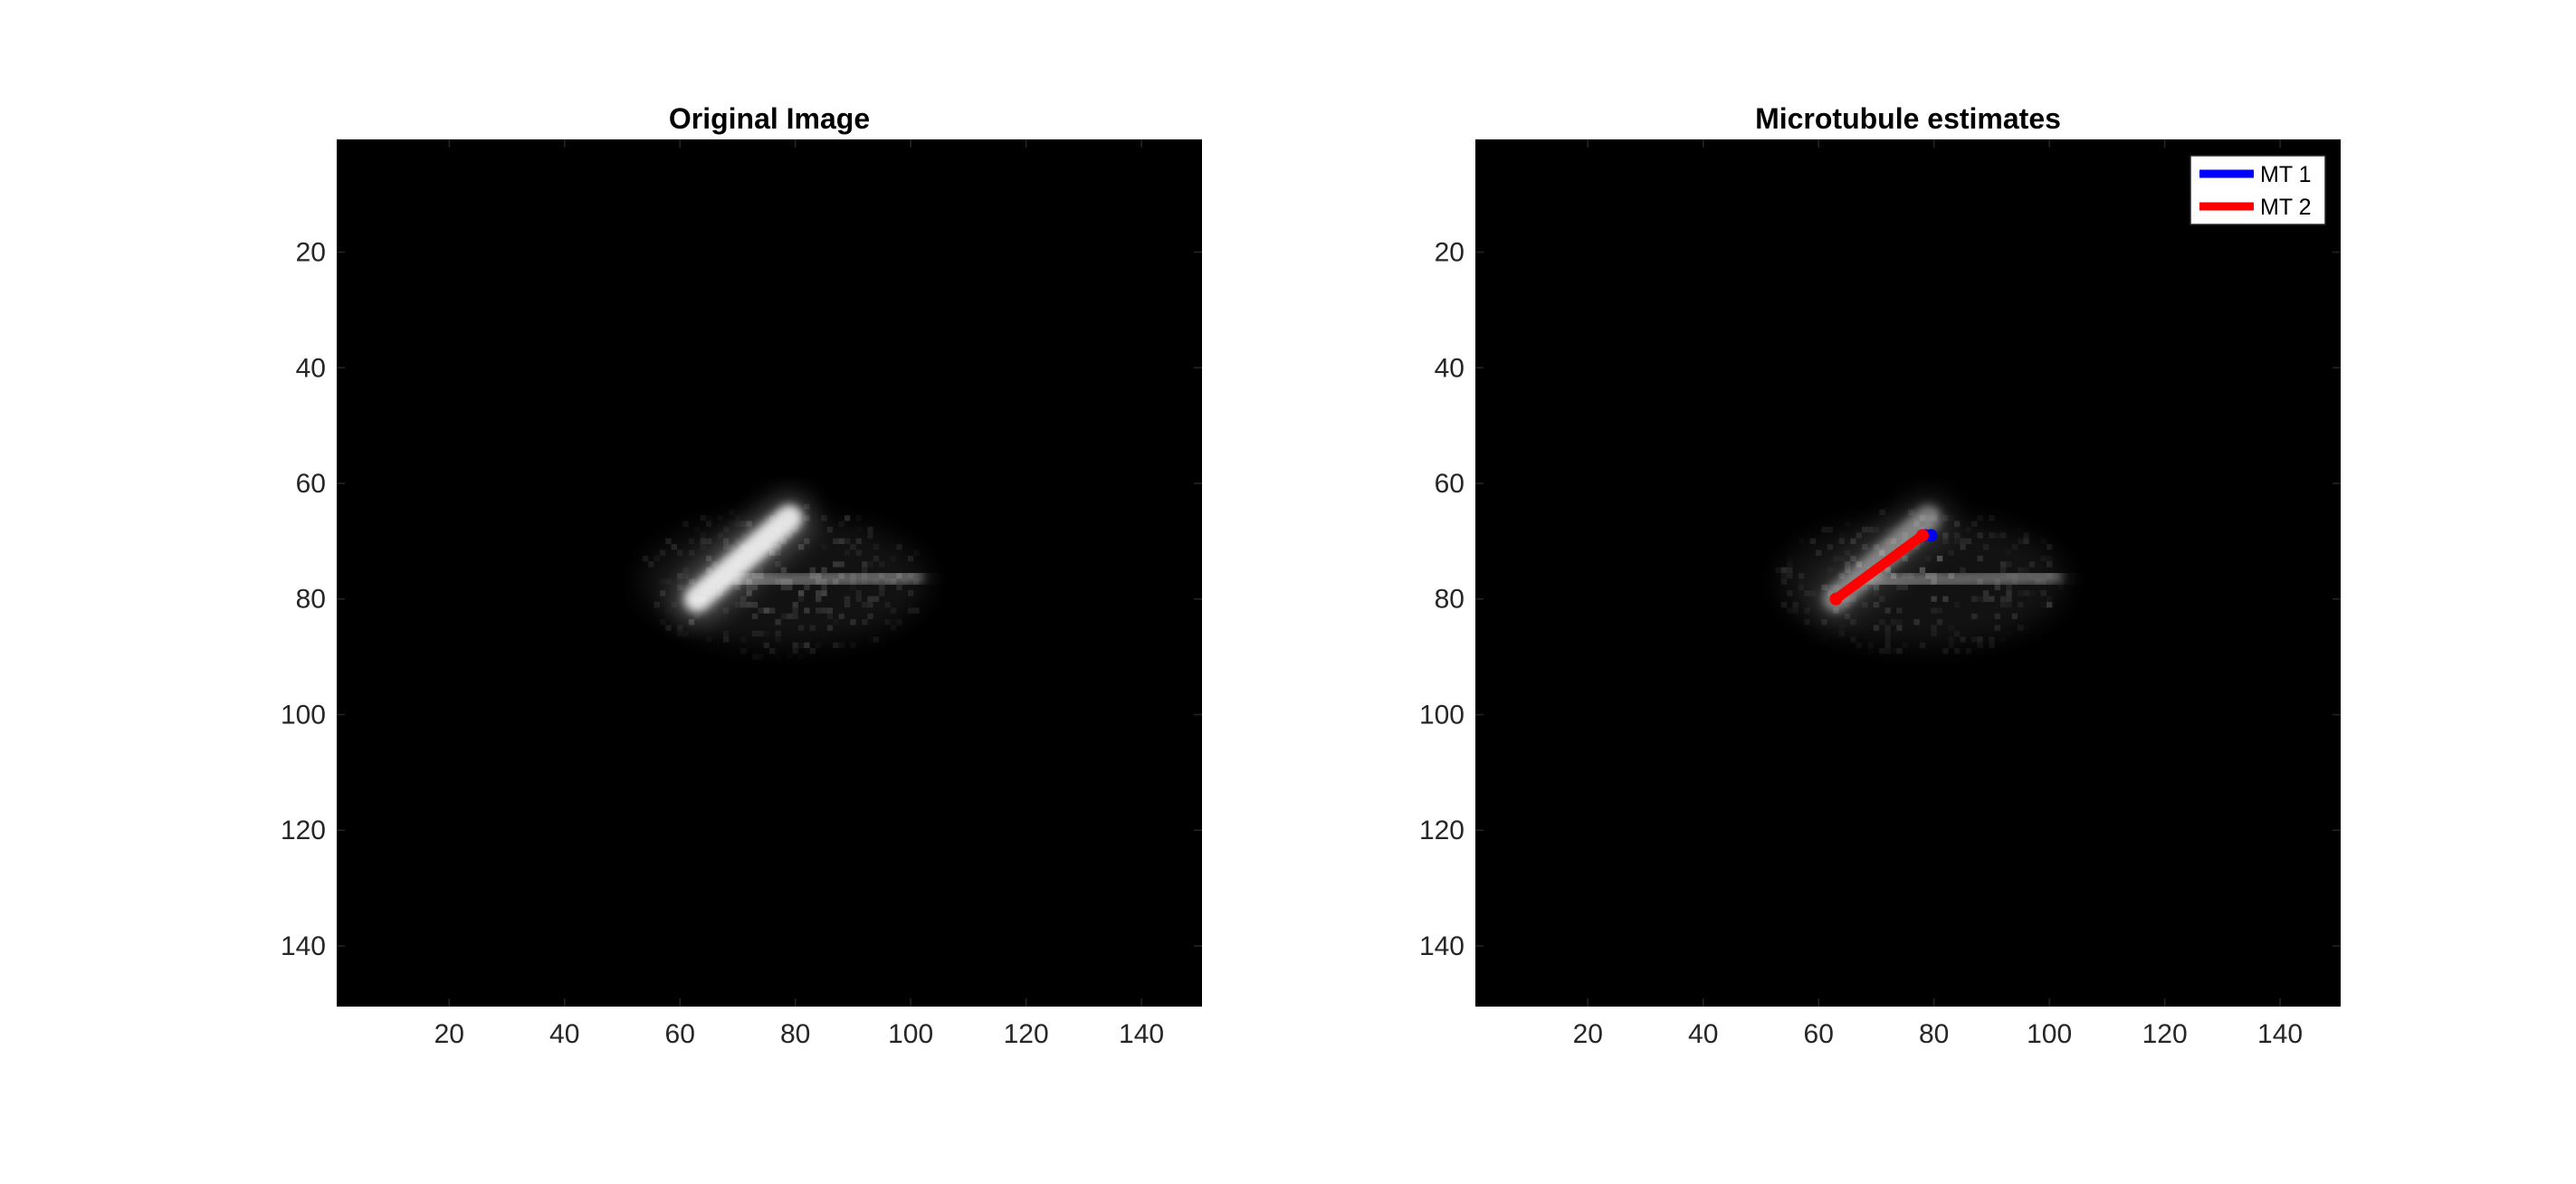 The image size is (2576, 1184). I want to click on y-tick-label: 80, so click(1450, 600).